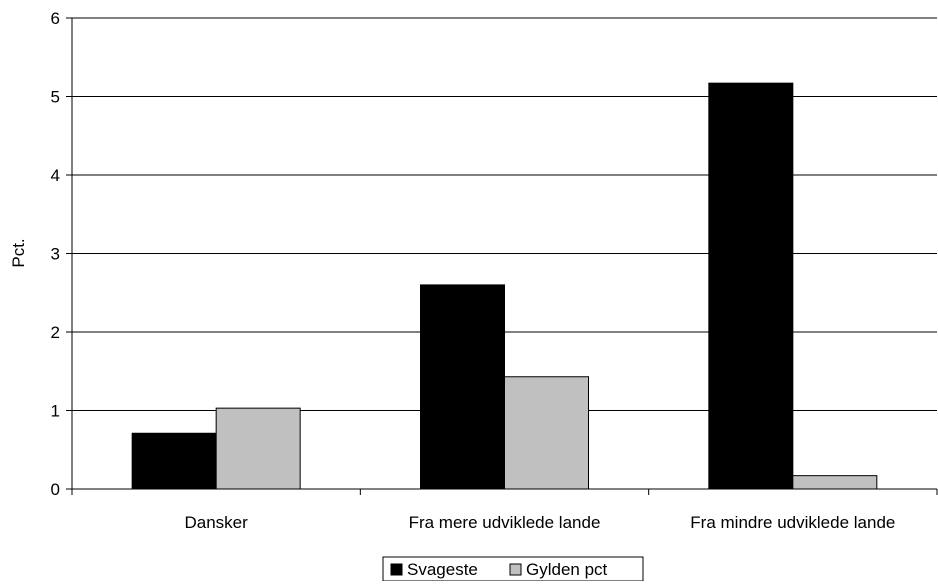 The image size is (938, 586). I want to click on y-axis-title: Pct., so click(18, 252).